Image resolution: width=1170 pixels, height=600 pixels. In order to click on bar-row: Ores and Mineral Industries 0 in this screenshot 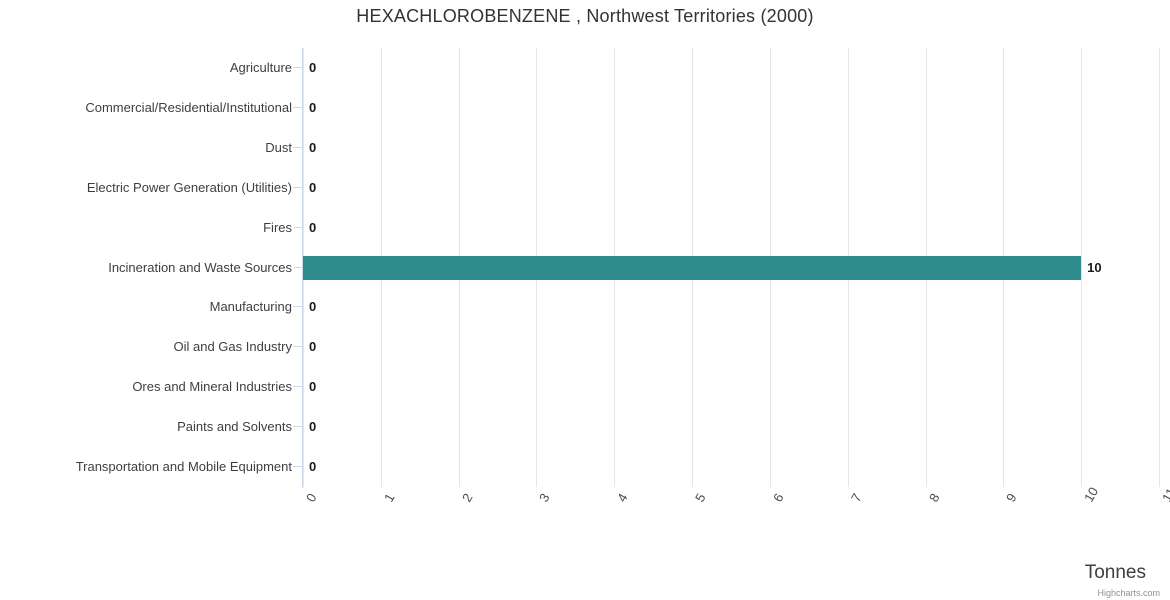, I will do `click(585, 387)`.